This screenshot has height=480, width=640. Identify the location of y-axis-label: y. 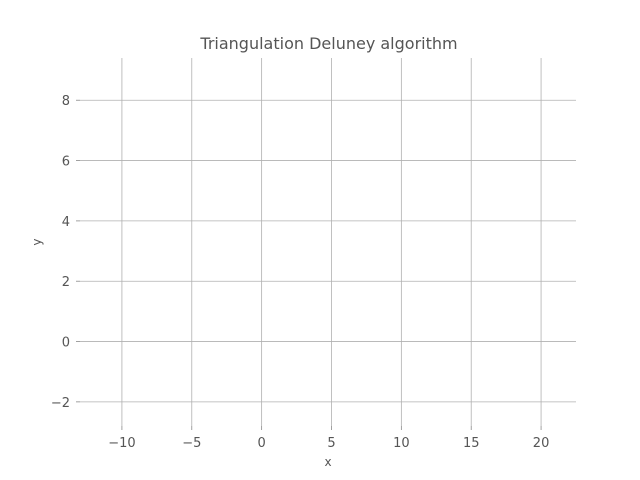
(37, 241).